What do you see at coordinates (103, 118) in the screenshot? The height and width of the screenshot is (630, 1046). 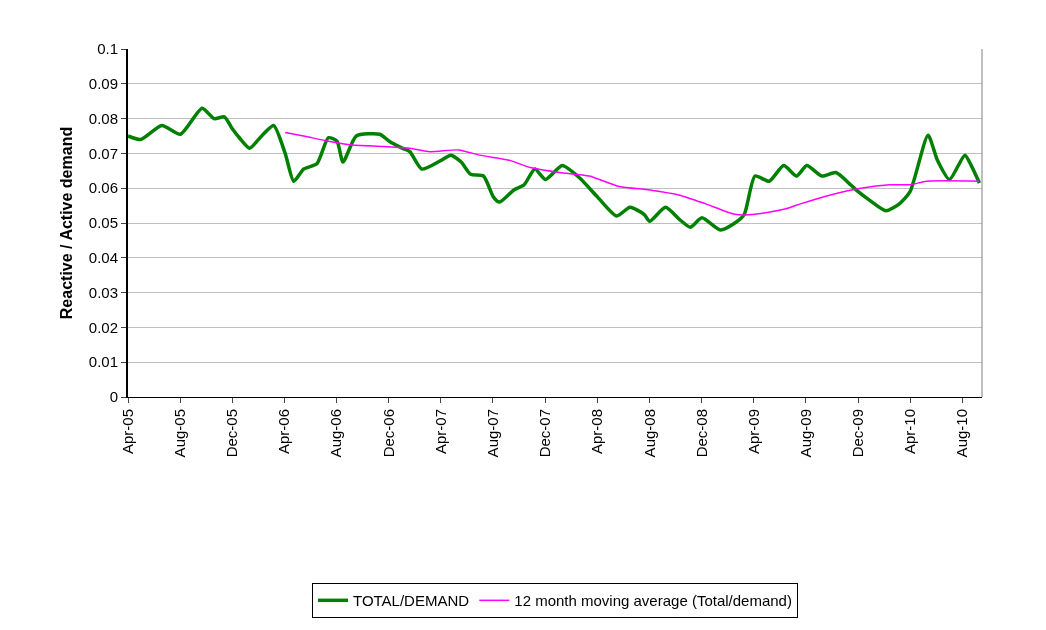 I see `y-tick-label: 0.08` at bounding box center [103, 118].